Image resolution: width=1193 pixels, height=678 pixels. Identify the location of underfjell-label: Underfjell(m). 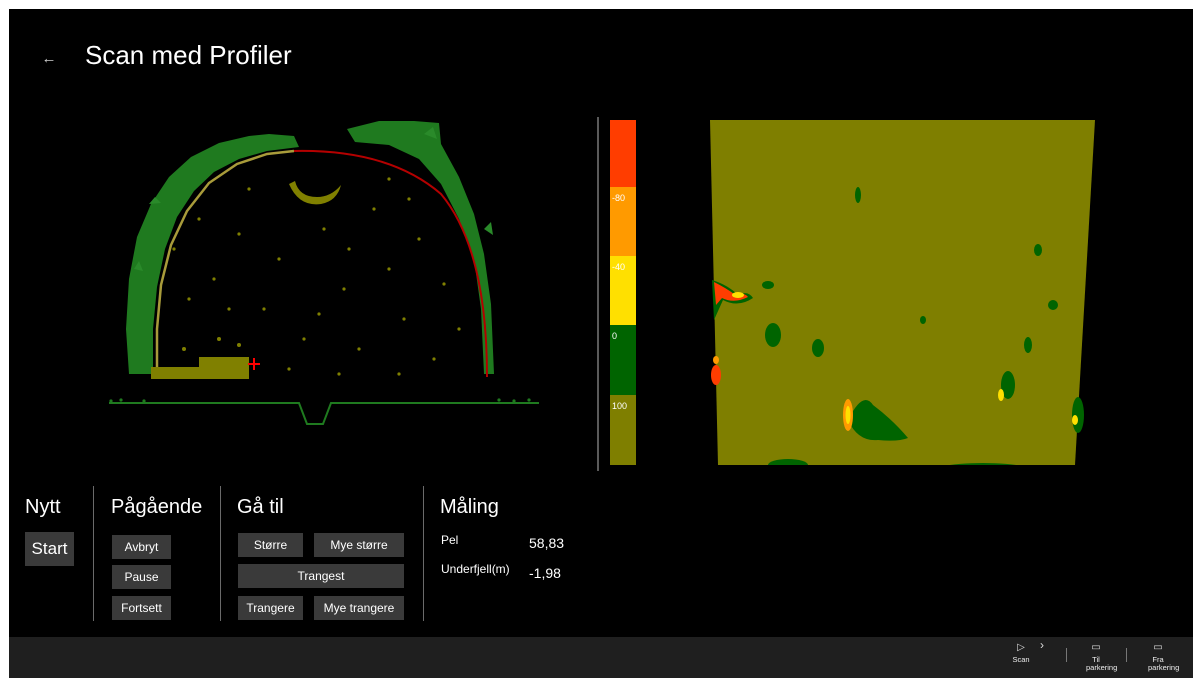
(475, 569).